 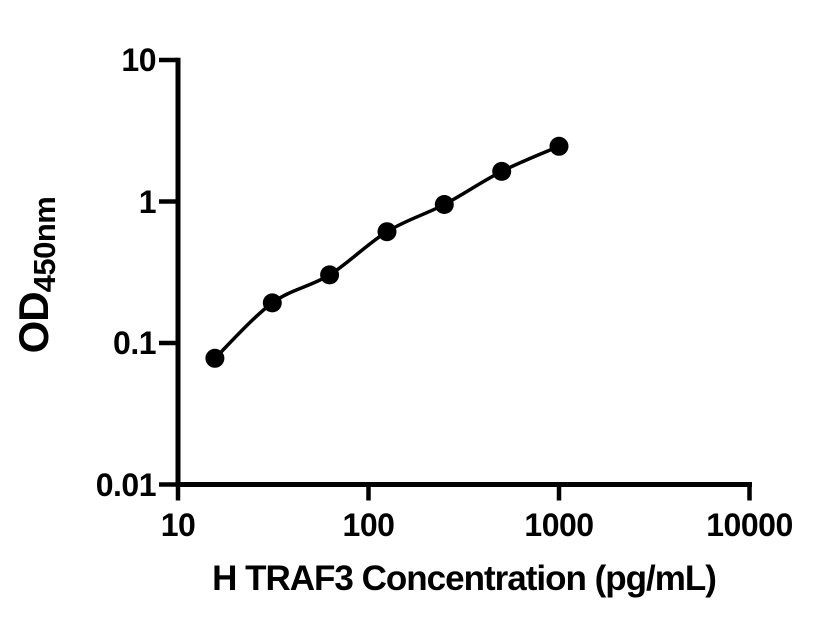 I want to click on y-tick-label: 1, so click(x=147, y=201).